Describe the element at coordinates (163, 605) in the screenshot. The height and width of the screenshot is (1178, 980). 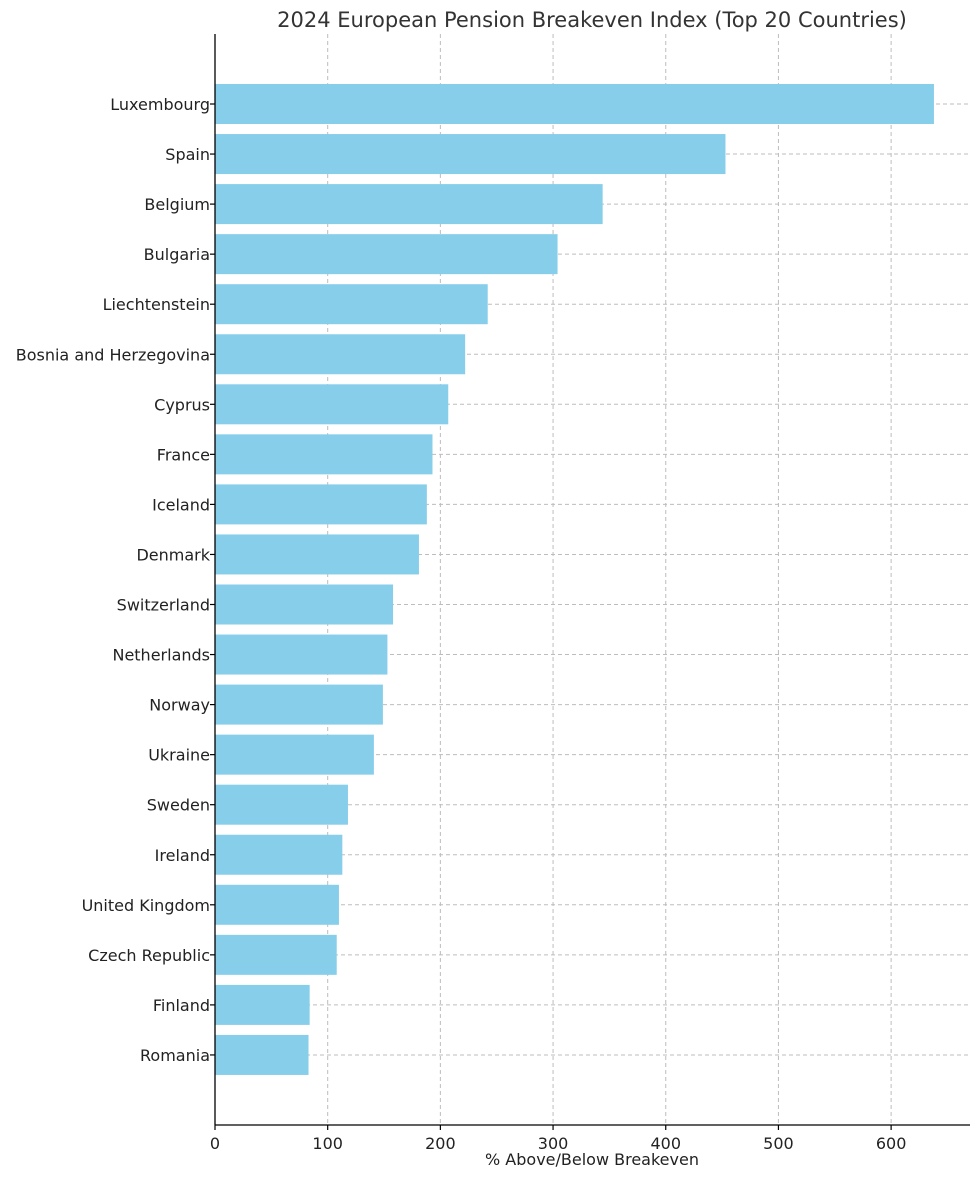
I see `category-label: Switzerland` at that location.